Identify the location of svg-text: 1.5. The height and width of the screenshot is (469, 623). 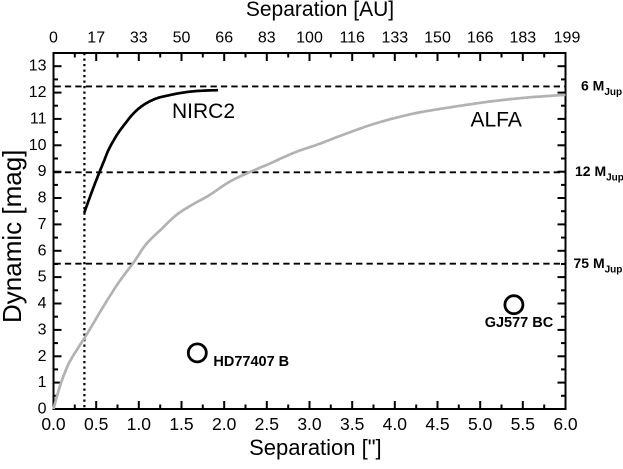
(181, 424).